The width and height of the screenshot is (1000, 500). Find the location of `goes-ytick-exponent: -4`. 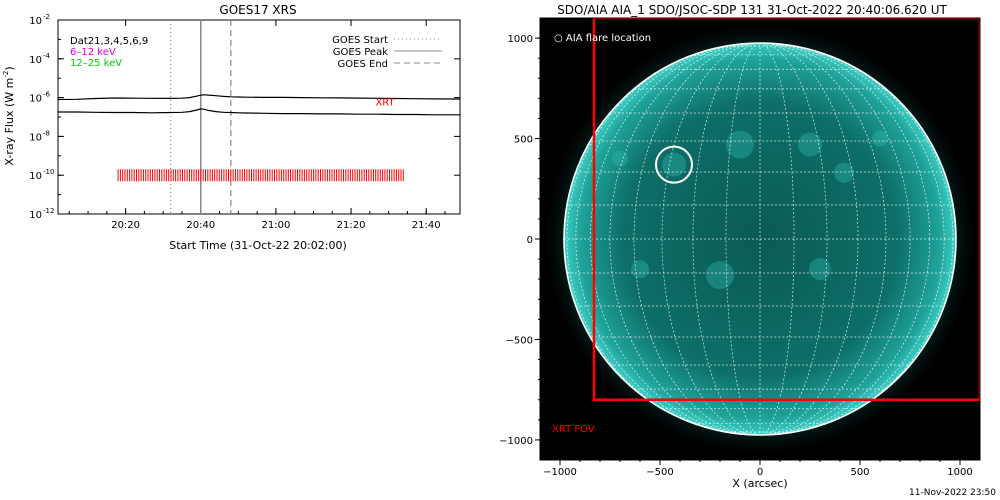

goes-ytick-exponent: -4 is located at coordinates (47, 56).